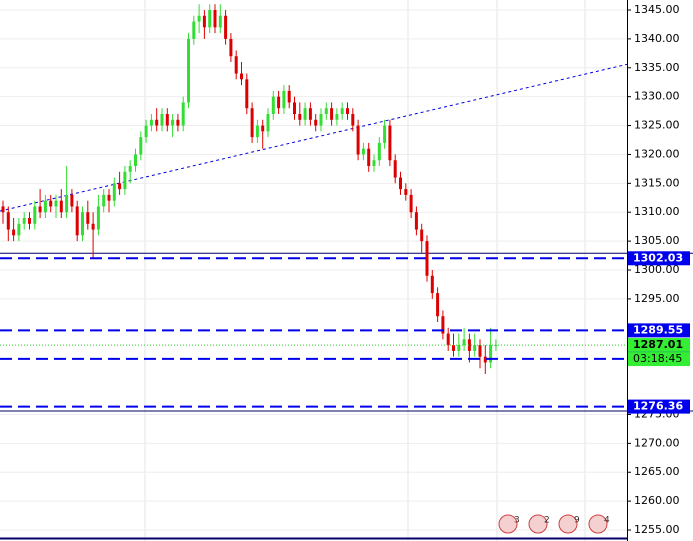  Describe the element at coordinates (657, 9) in the screenshot. I see `y-tick-label: 1345.00` at that location.